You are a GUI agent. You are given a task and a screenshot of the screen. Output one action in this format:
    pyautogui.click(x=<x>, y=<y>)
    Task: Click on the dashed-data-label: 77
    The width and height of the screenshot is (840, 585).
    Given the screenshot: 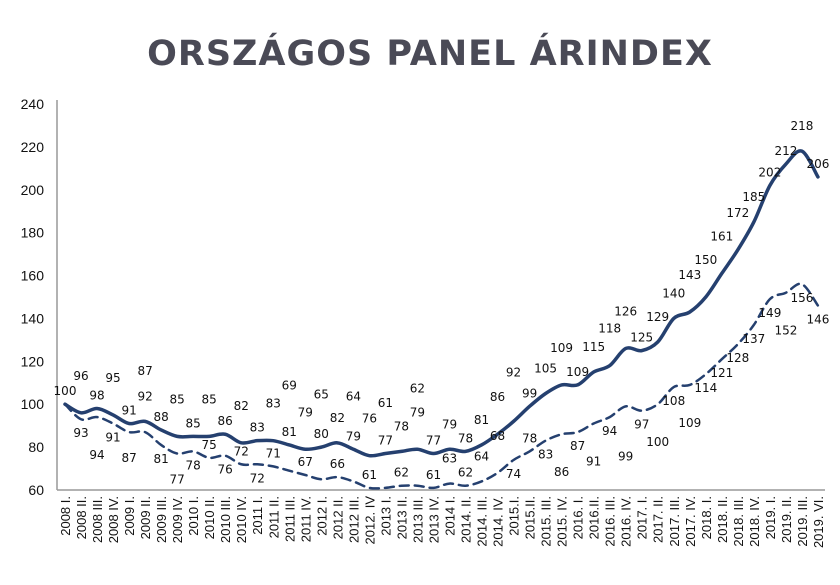 What is the action you would take?
    pyautogui.click(x=176, y=480)
    